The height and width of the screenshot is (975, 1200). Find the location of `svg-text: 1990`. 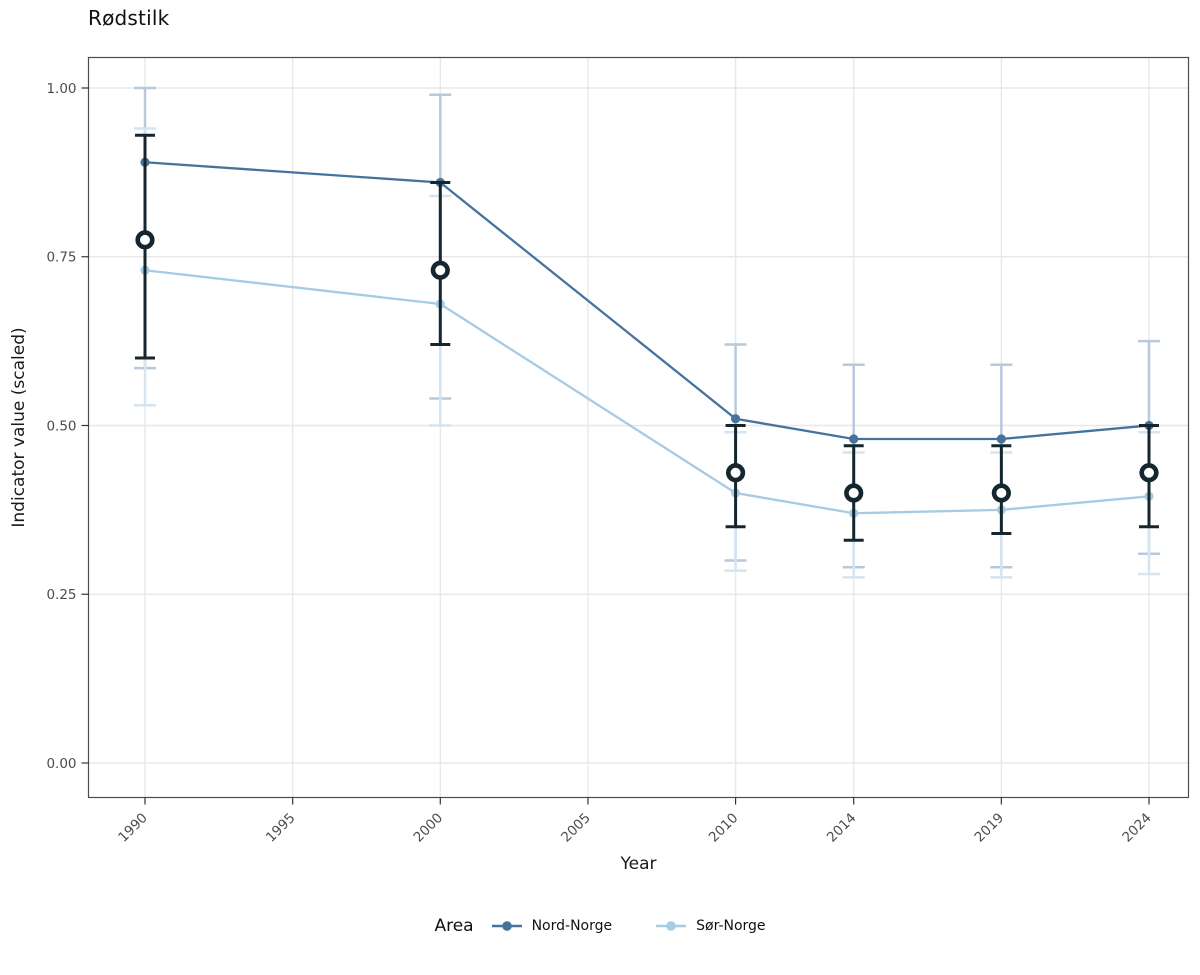

svg-text: 1990 is located at coordinates (133, 828).